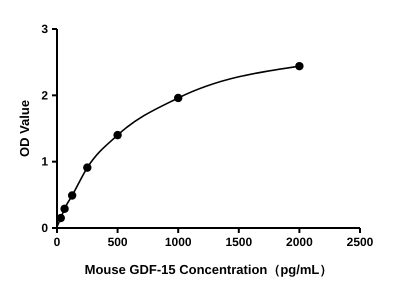 The width and height of the screenshot is (404, 296). I want to click on x-tick-label: 0, so click(57, 242).